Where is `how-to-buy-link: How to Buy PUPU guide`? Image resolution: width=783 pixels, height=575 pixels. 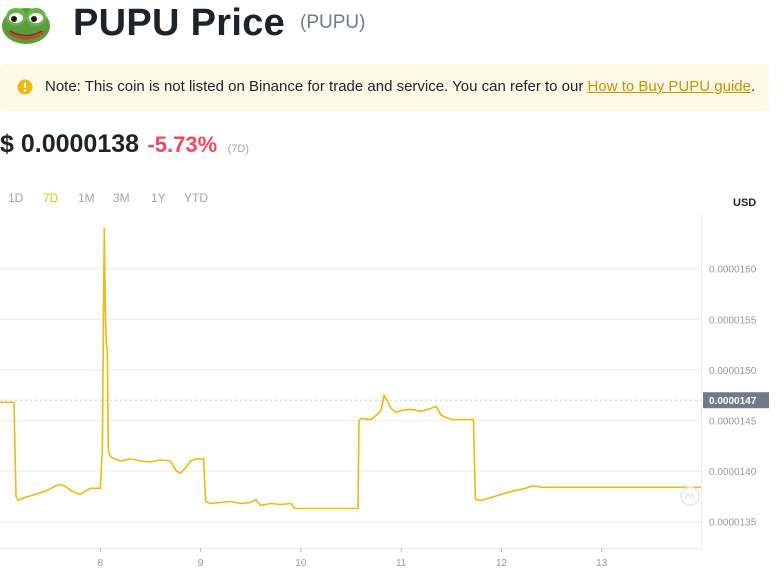
how-to-buy-link: How to Buy PUPU guide is located at coordinates (669, 86).